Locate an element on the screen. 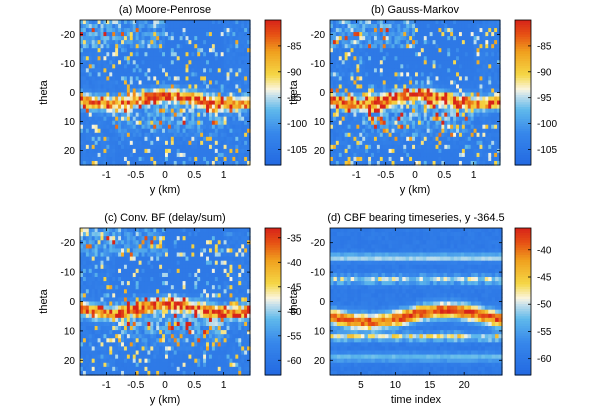 This screenshot has width=591, height=412. x-tick-label: 0.5 is located at coordinates (194, 175).